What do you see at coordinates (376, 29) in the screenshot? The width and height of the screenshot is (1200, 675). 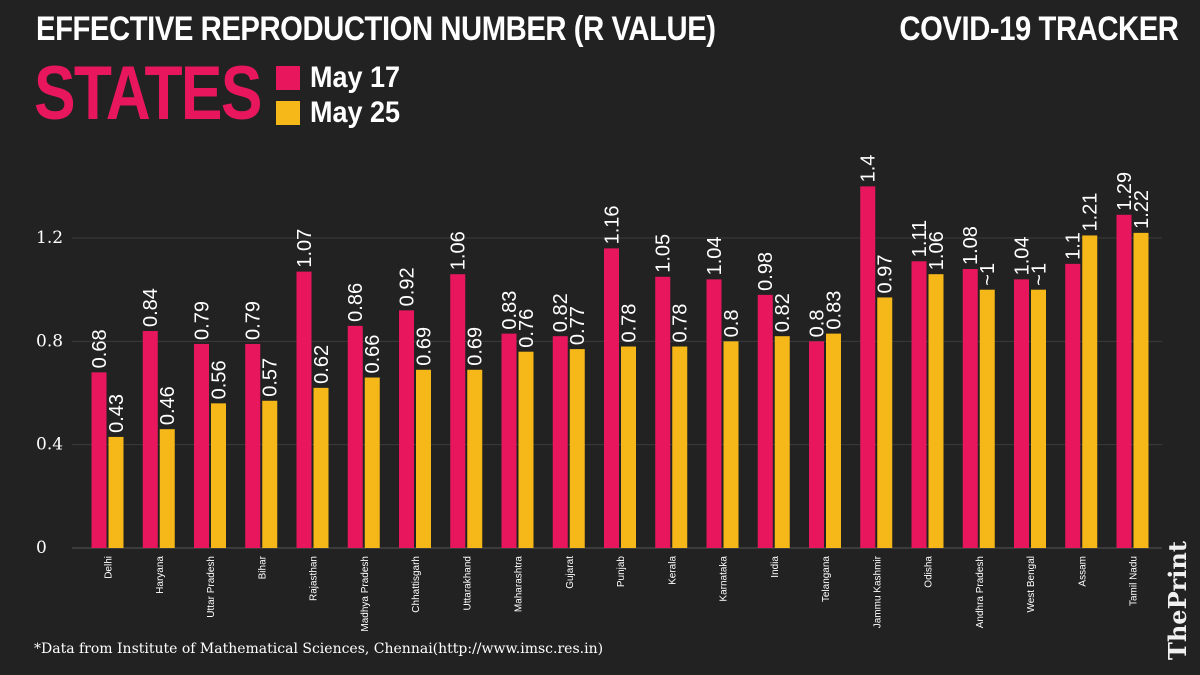 I see `chart-title: EFFECTIVE REPRODUCTION NUMBER (R VALUE)` at bounding box center [376, 29].